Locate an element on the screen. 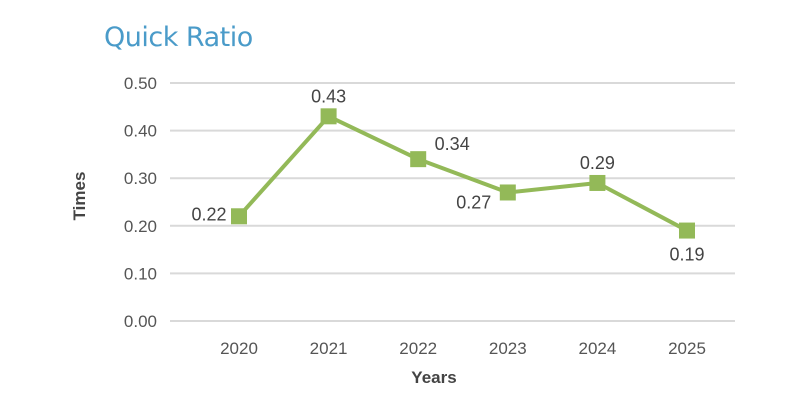 This screenshot has width=800, height=405. data-label: 0.27 is located at coordinates (473, 202).